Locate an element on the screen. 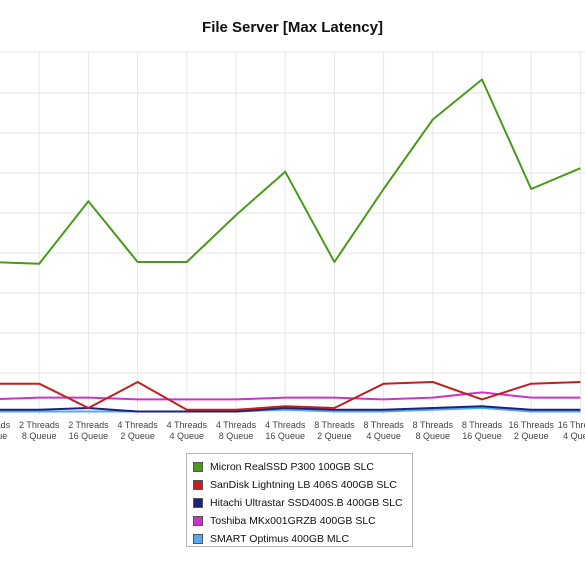  legend-item: Micron RealSSD P300 100GB SLC is located at coordinates (302, 467).